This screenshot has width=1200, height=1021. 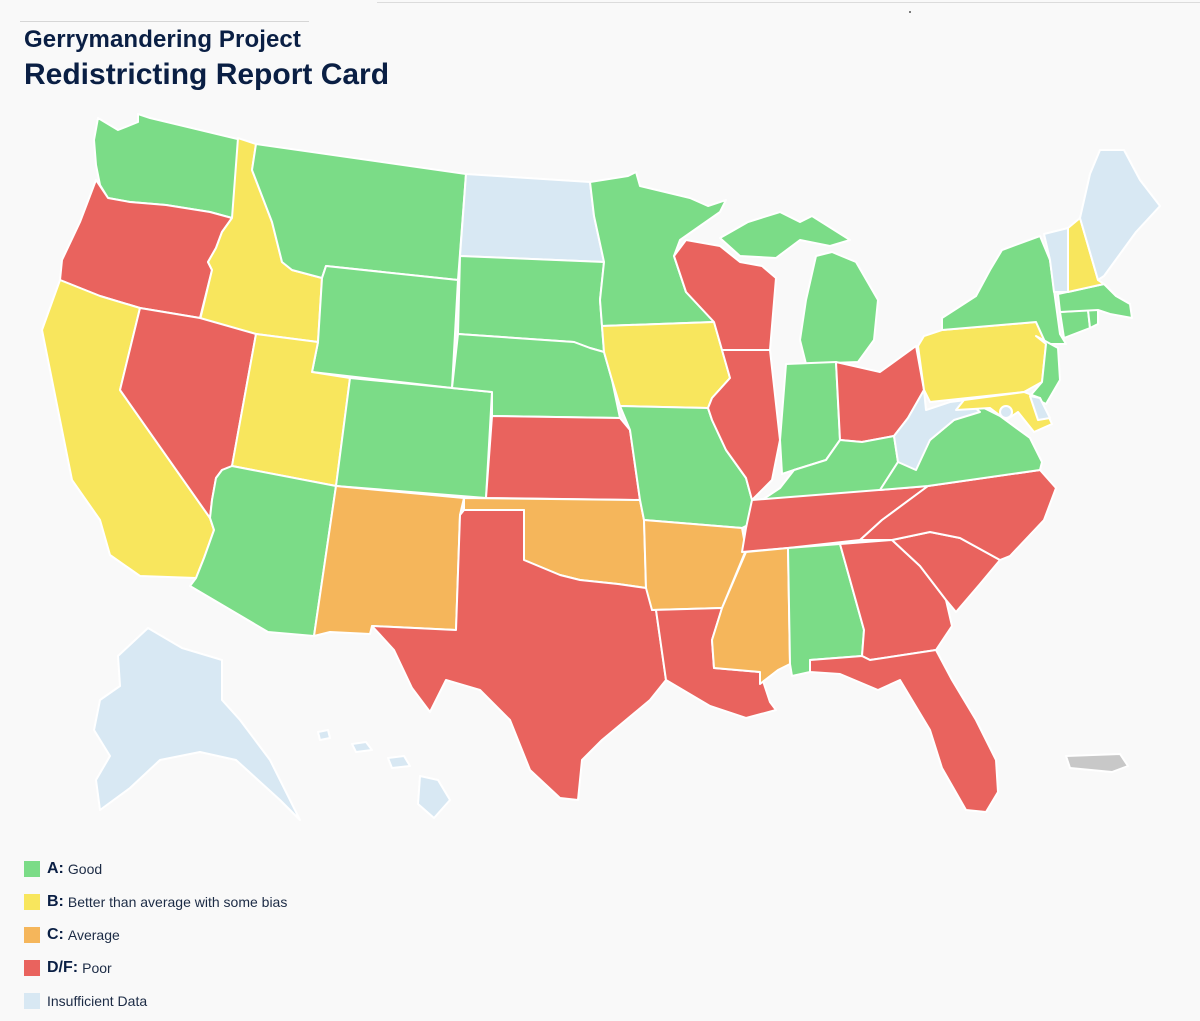 I want to click on legend-item-b: B: Better than average with some bias, so click(x=155, y=901).